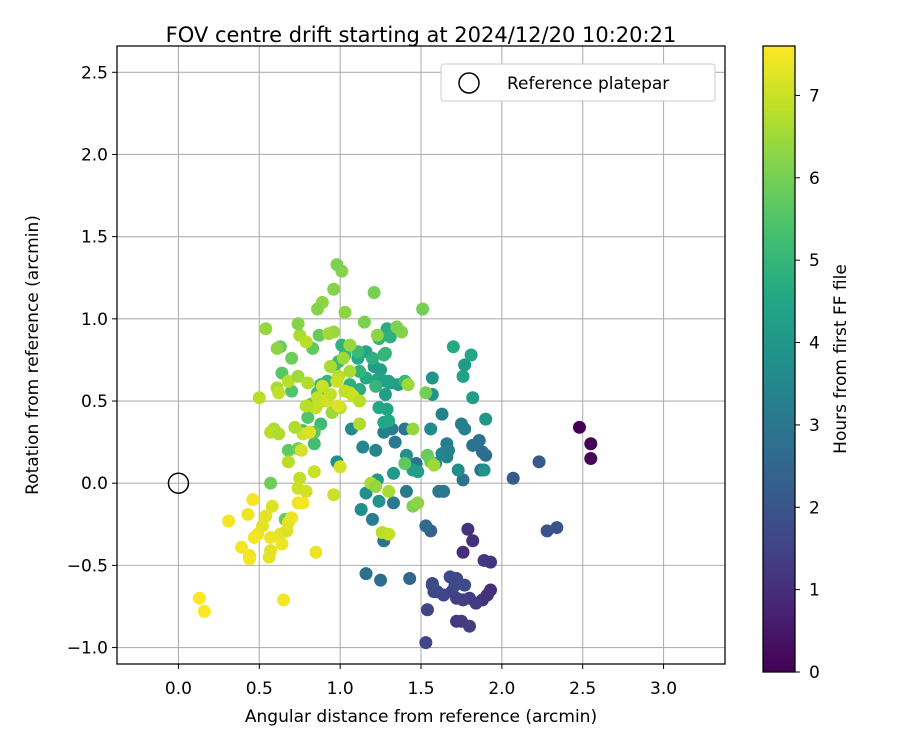 The height and width of the screenshot is (750, 900). I want to click on x-axis-label: Angular distance from reference (arcmin), so click(421, 717).